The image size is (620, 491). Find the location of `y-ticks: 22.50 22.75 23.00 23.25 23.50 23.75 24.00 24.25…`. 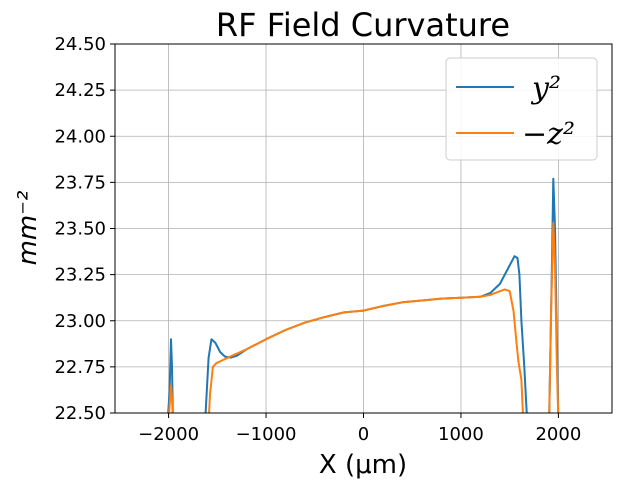

y-ticks: 22.50 22.75 23.00 23.25 23.50 23.75 24.00 24.25… is located at coordinates (84, 229).